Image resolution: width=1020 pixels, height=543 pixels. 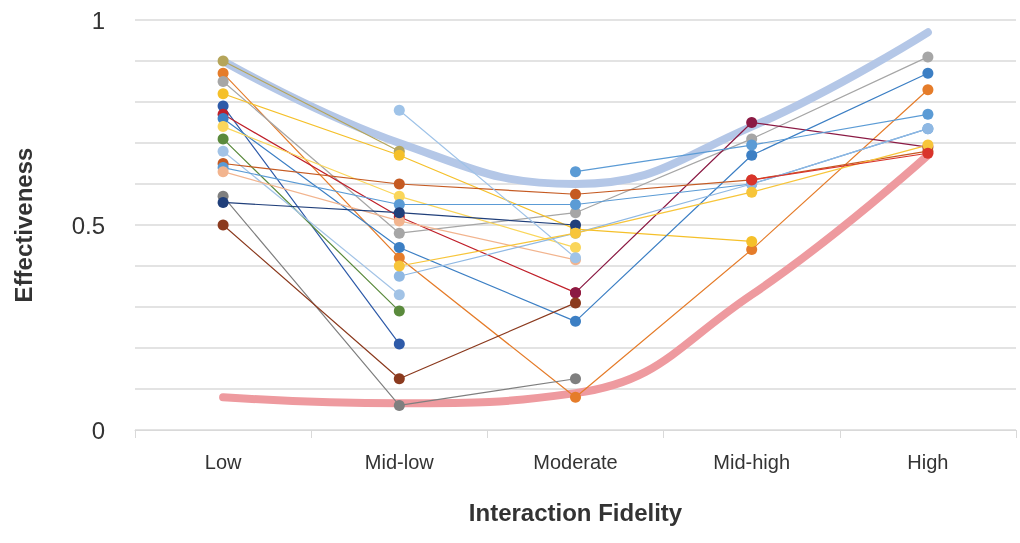 What do you see at coordinates (98, 430) in the screenshot?
I see `y-tick-label: 0` at bounding box center [98, 430].